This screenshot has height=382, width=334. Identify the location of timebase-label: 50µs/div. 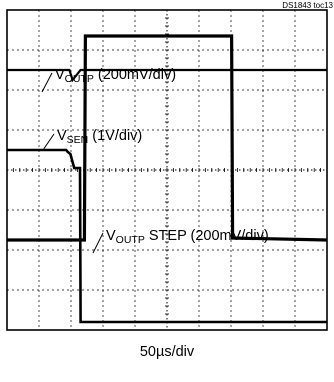
(167, 352).